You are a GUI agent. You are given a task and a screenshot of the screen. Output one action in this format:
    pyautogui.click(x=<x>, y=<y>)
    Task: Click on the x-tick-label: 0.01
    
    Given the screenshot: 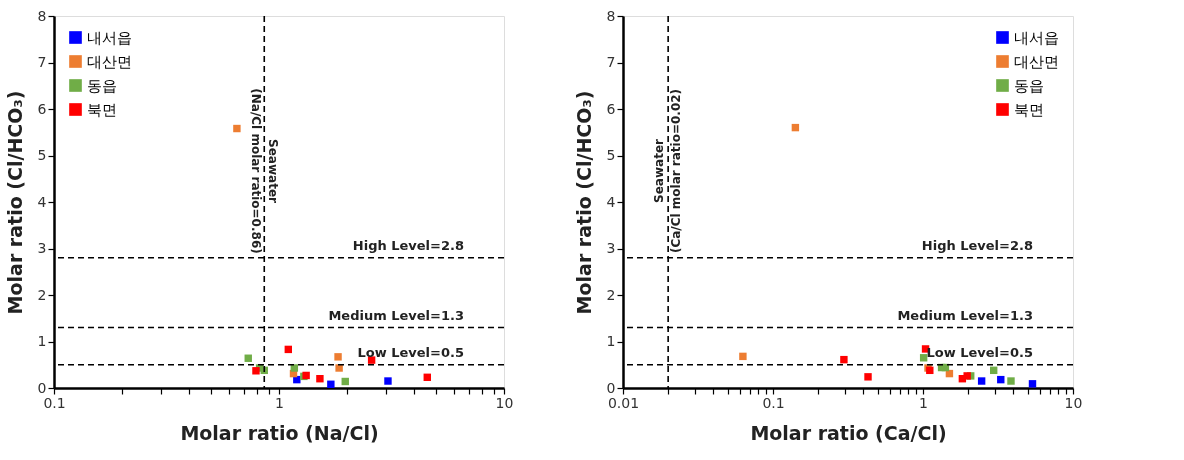 What is the action you would take?
    pyautogui.click(x=623, y=402)
    